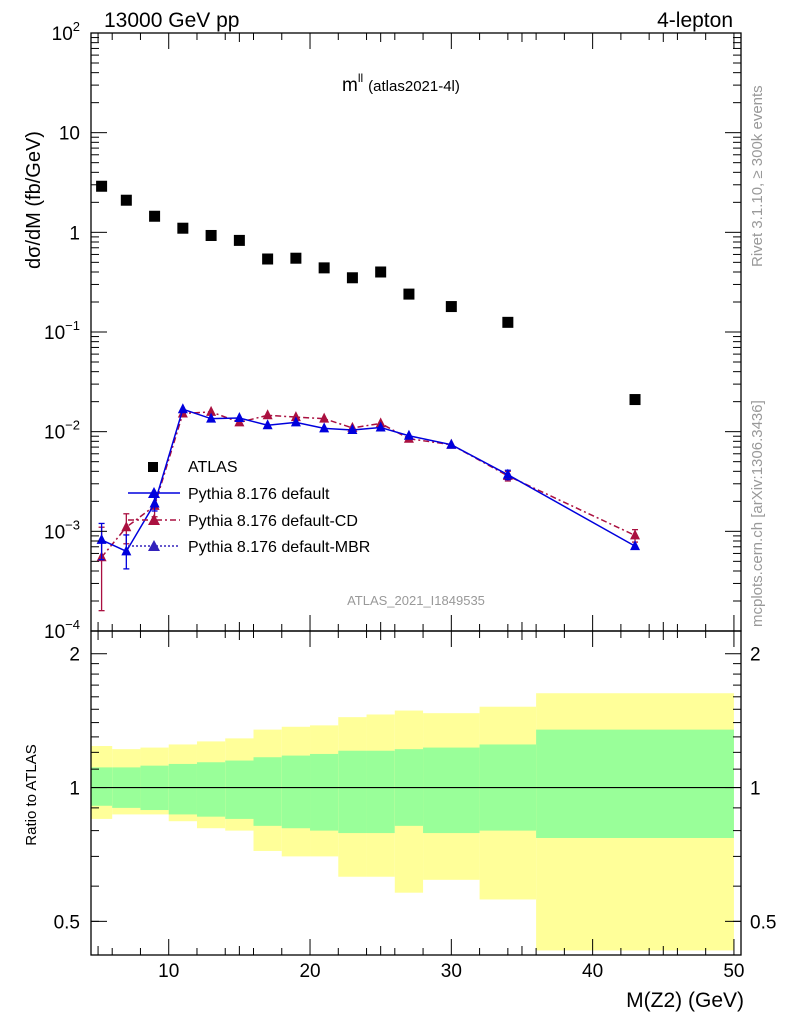 The height and width of the screenshot is (1024, 786). What do you see at coordinates (309, 971) in the screenshot?
I see `x-tick-label: 20` at bounding box center [309, 971].